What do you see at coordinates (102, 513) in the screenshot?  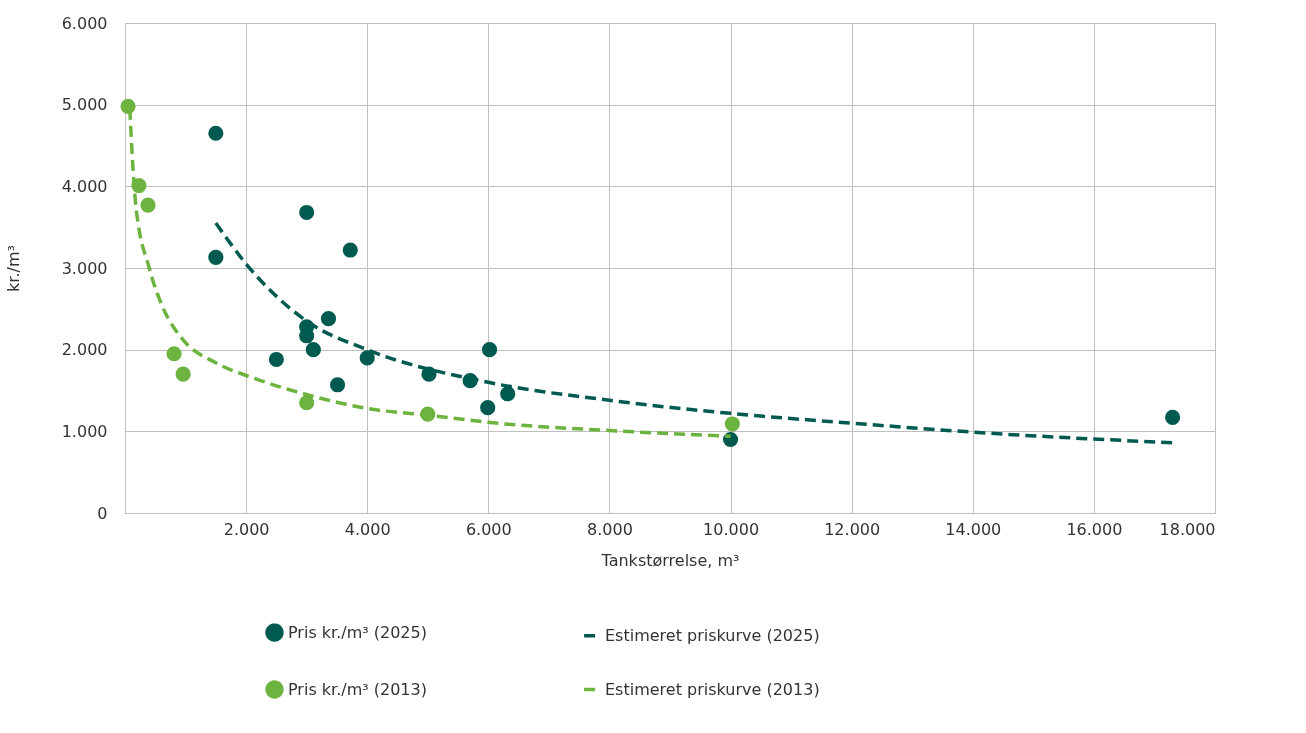 I see `y-tick-label: 0` at bounding box center [102, 513].